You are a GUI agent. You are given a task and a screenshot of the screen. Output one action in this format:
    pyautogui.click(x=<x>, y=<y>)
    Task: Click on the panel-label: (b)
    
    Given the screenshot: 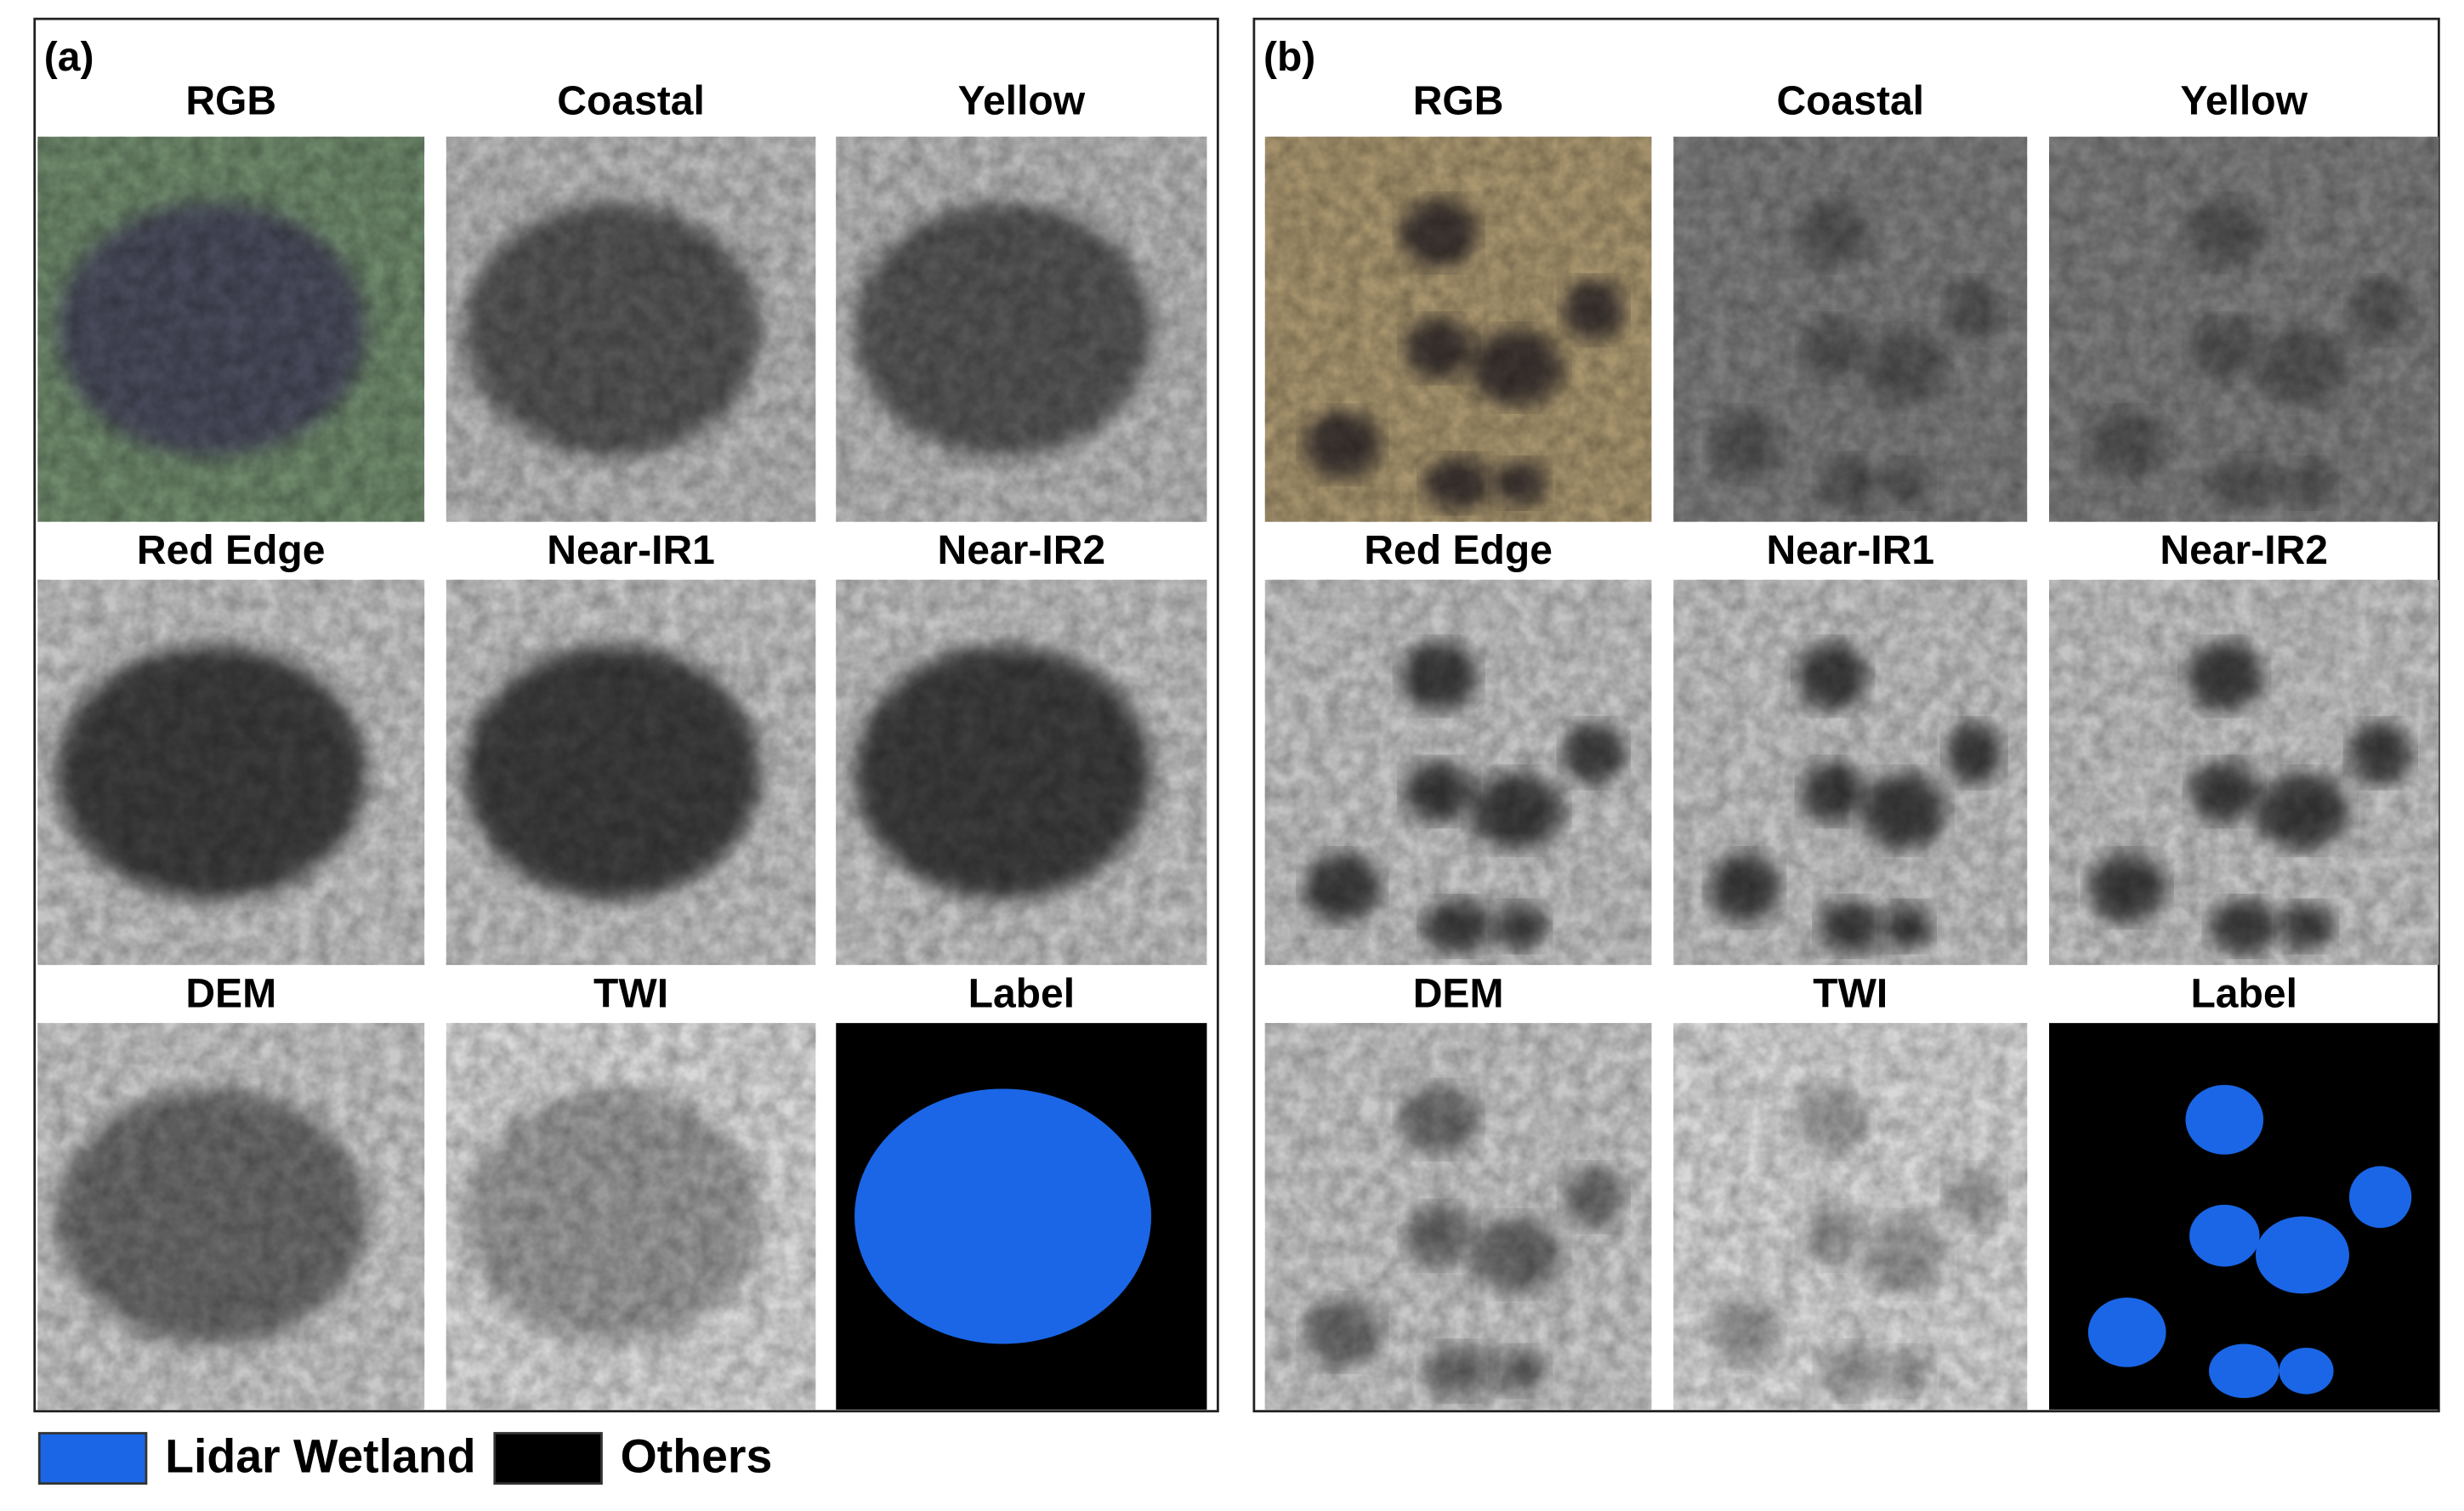 What is the action you would take?
    pyautogui.click(x=1289, y=57)
    